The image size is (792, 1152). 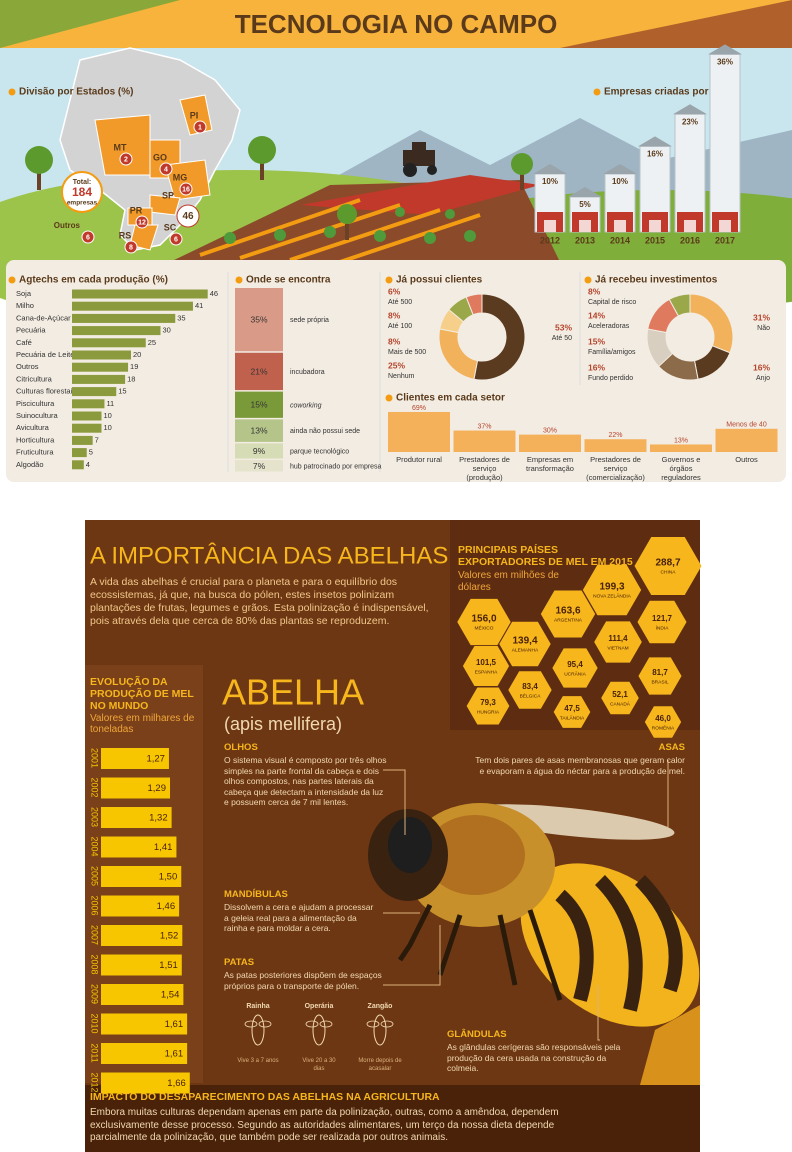 What do you see at coordinates (259, 466) in the screenshot?
I see `block-value: 7%` at bounding box center [259, 466].